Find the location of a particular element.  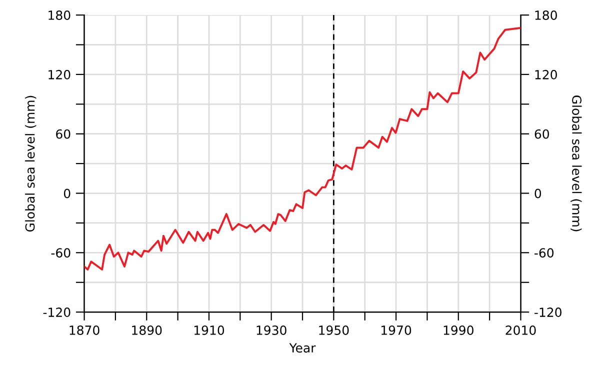

y2-tick-label: -60 is located at coordinates (544, 253).